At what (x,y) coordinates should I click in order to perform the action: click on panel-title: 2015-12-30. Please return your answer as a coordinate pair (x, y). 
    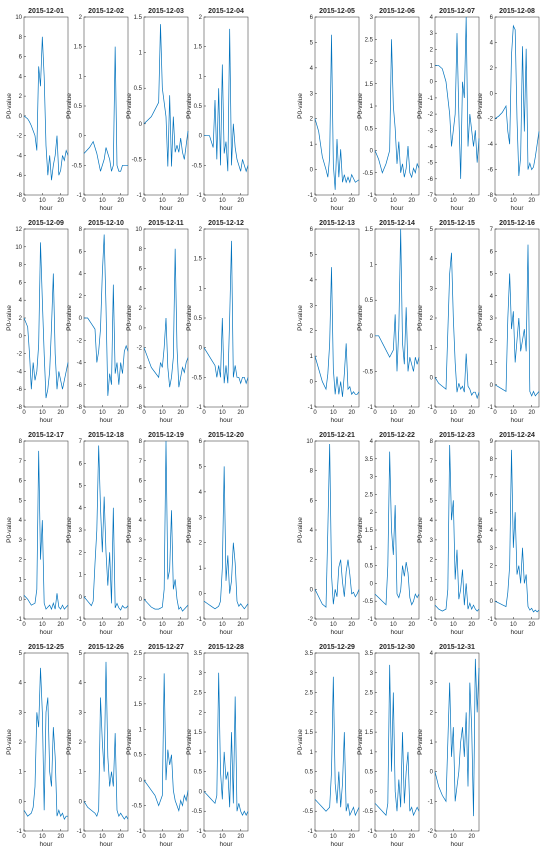
    Looking at the image, I should click on (397, 647).